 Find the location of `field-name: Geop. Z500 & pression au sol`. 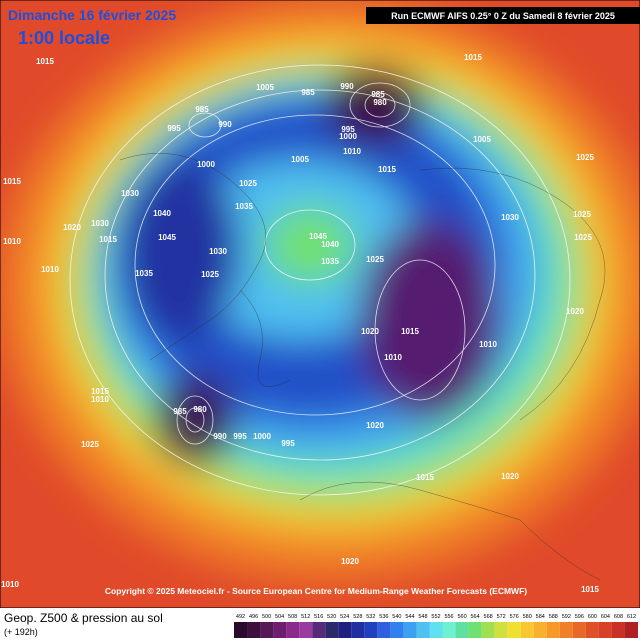

field-name: Geop. Z500 & pression au sol is located at coordinates (83, 618).